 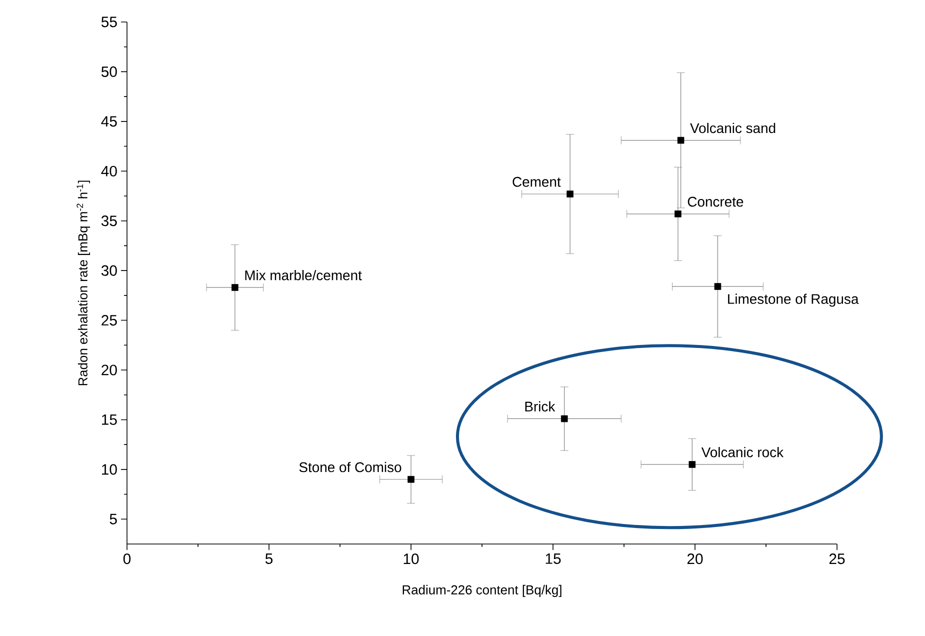 What do you see at coordinates (793, 300) in the screenshot?
I see `annotation: Limestone of Ragusa` at bounding box center [793, 300].